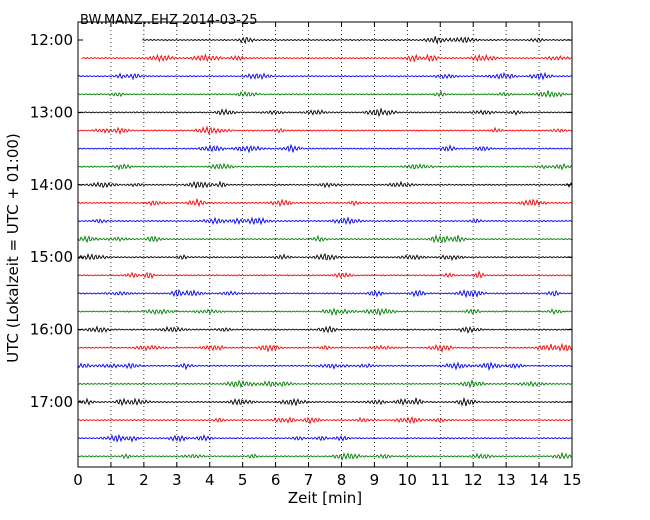  What do you see at coordinates (571, 480) in the screenshot?
I see `x-tick-label: 15` at bounding box center [571, 480].